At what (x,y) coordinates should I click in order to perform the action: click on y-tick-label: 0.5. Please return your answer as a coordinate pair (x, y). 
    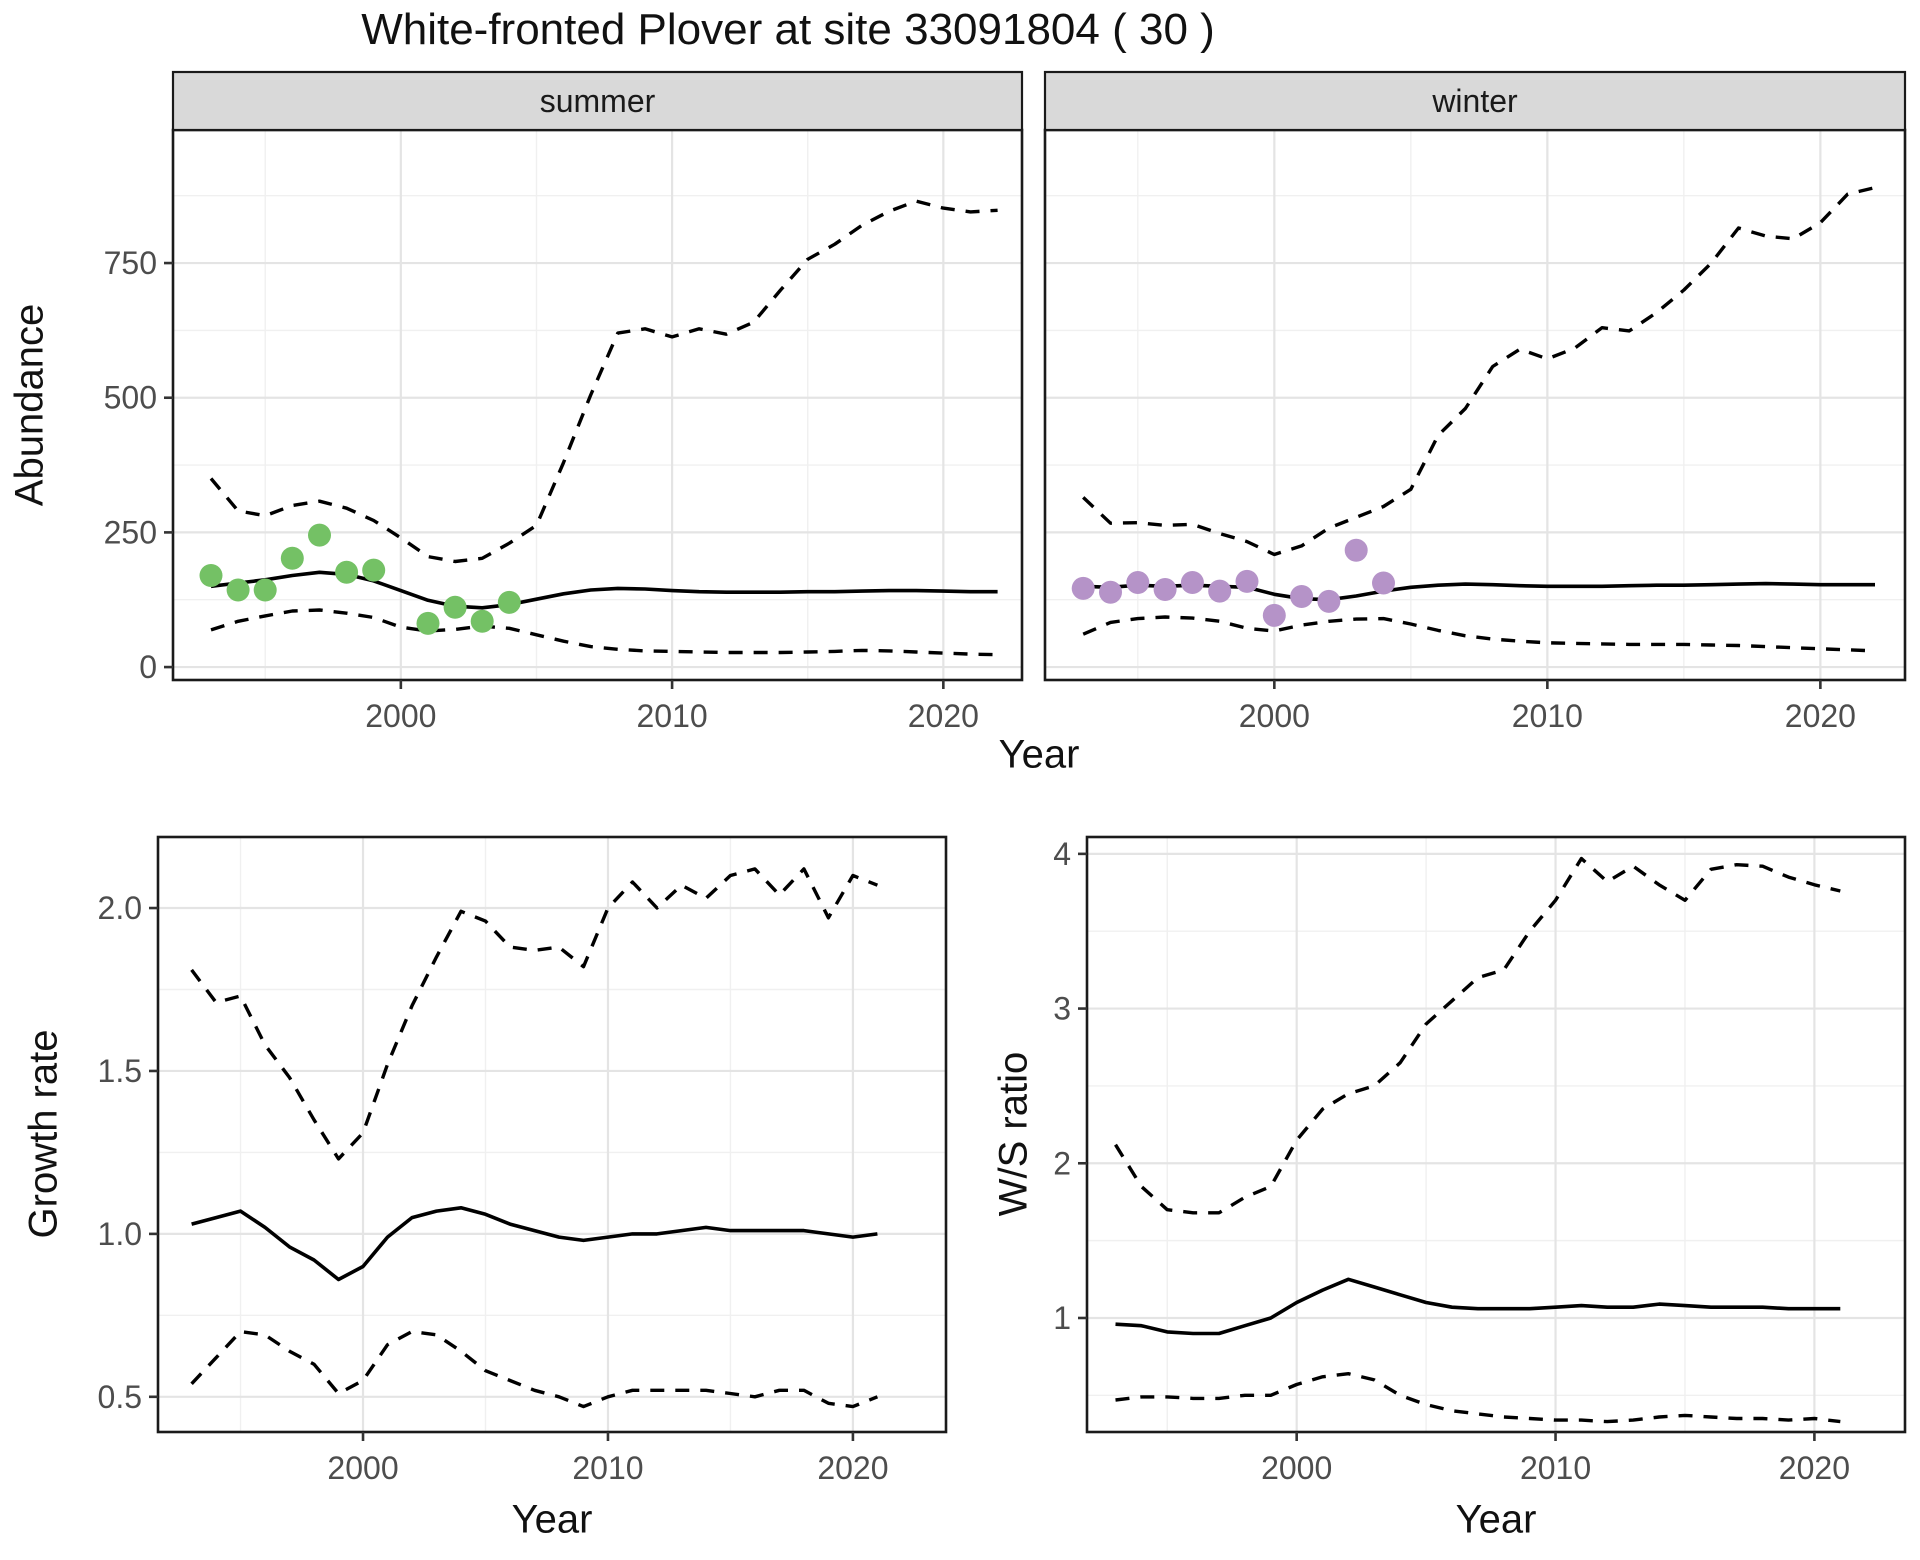
    Looking at the image, I should click on (120, 1397).